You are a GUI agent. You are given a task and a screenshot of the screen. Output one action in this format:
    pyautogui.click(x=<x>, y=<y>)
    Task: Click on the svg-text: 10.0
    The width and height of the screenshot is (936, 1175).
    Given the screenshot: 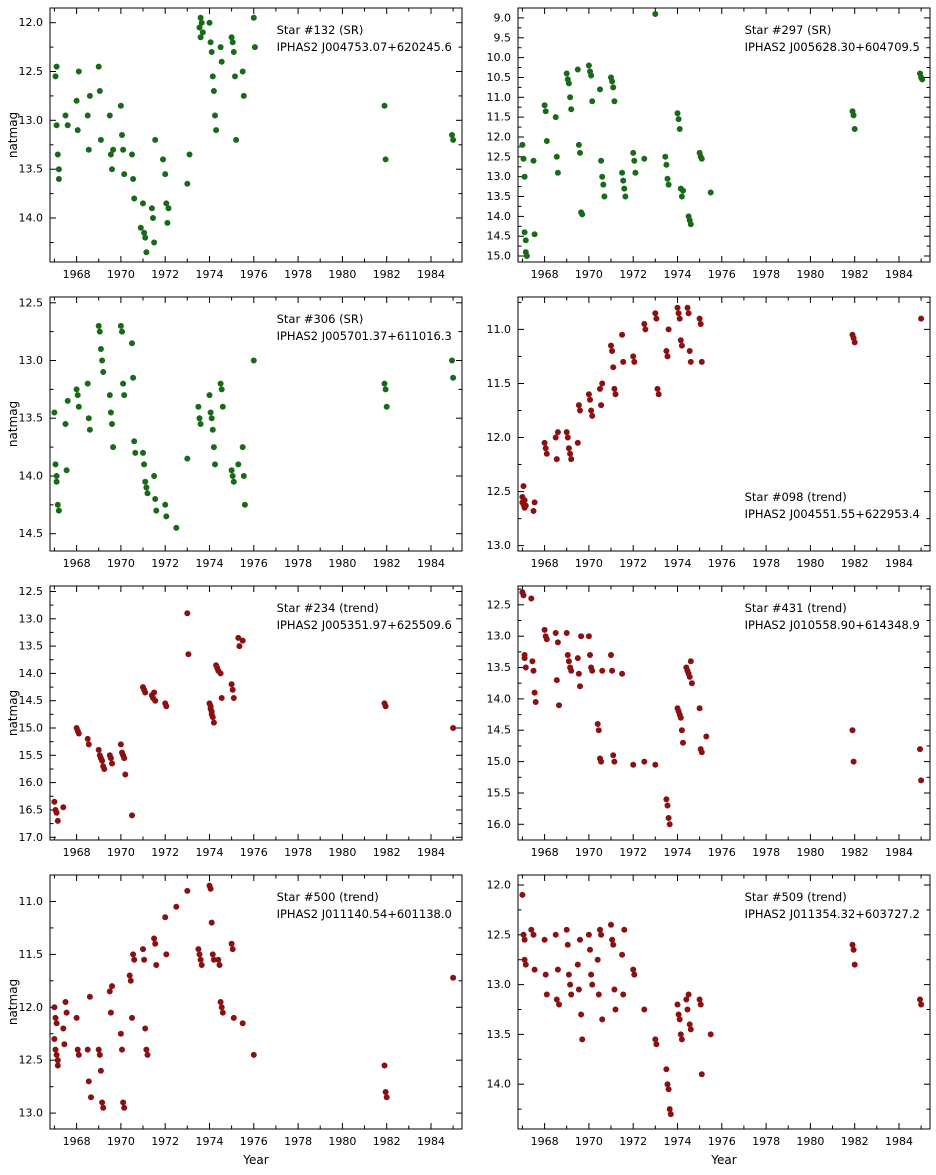 What is the action you would take?
    pyautogui.click(x=499, y=57)
    